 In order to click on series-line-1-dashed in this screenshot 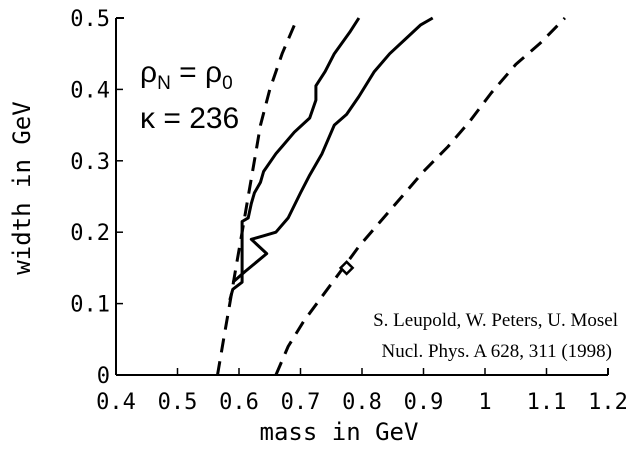, I will do `click(257, 196)`.